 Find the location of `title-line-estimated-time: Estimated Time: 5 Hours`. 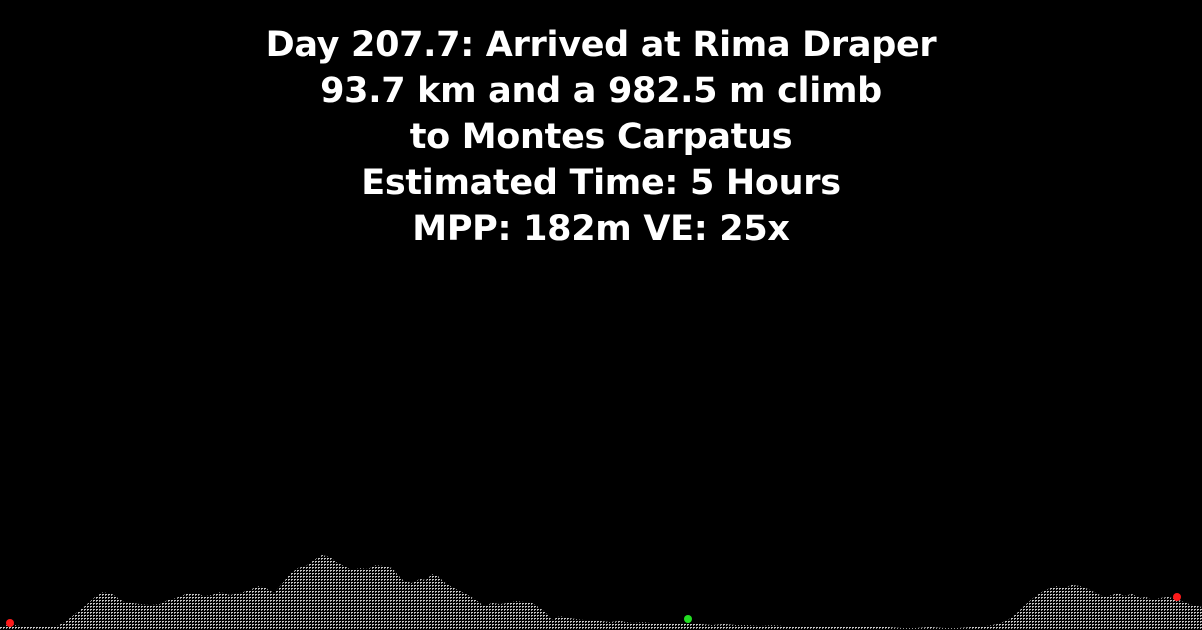

title-line-estimated-time: Estimated Time: 5 Hours is located at coordinates (601, 183).